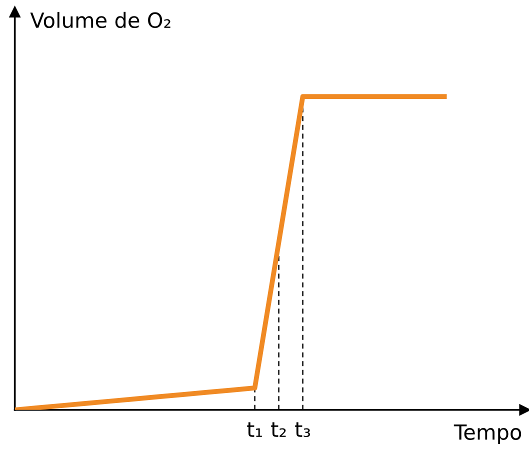  Describe the element at coordinates (100, 20) in the screenshot. I see `y-axis-title: Volume de O₂` at that location.